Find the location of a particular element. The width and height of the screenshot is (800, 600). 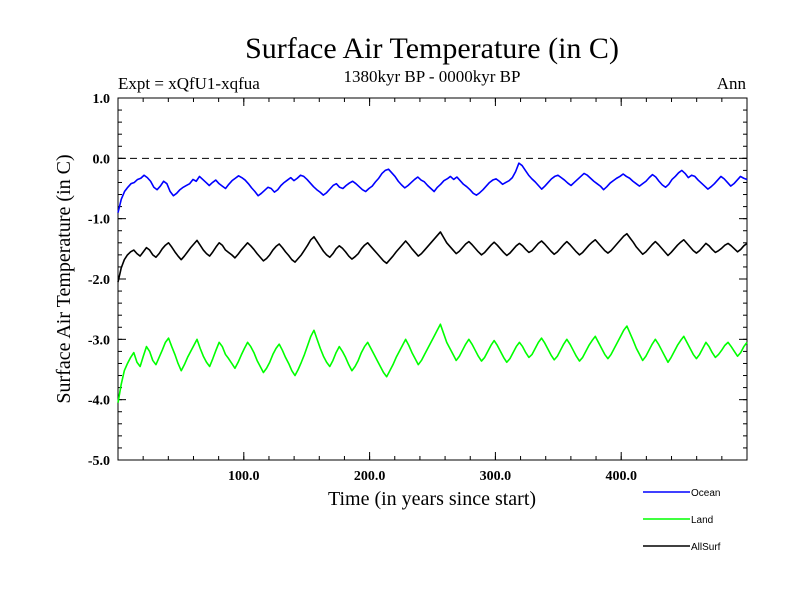

chart-subtitle: 1380kyr BP - 0000kyr BP is located at coordinates (432, 76).